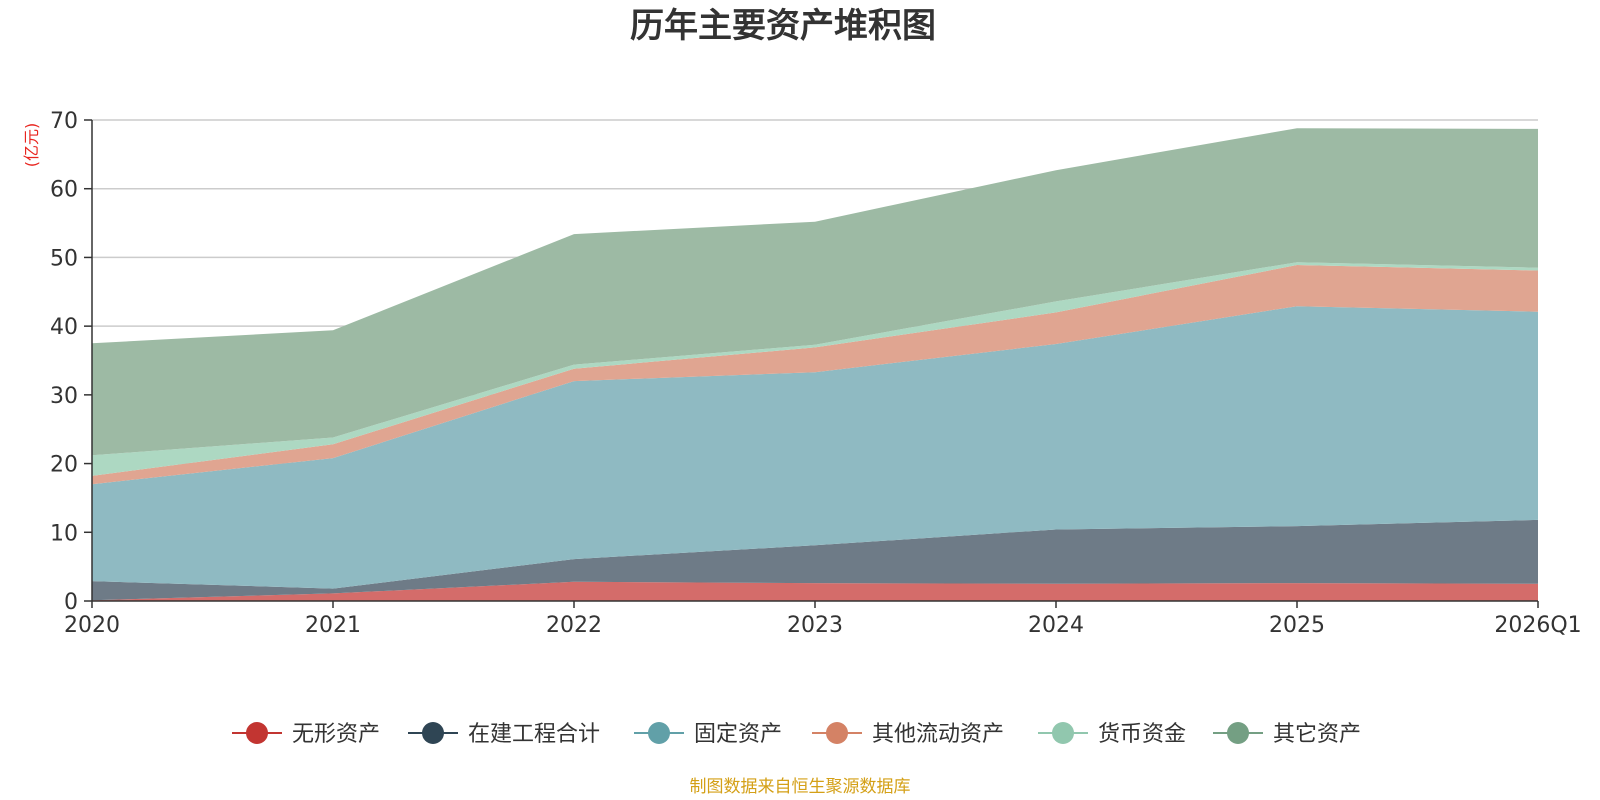 The height and width of the screenshot is (800, 1600). What do you see at coordinates (783, 26) in the screenshot?
I see `chart-title: 历年主要资产堆积图` at bounding box center [783, 26].